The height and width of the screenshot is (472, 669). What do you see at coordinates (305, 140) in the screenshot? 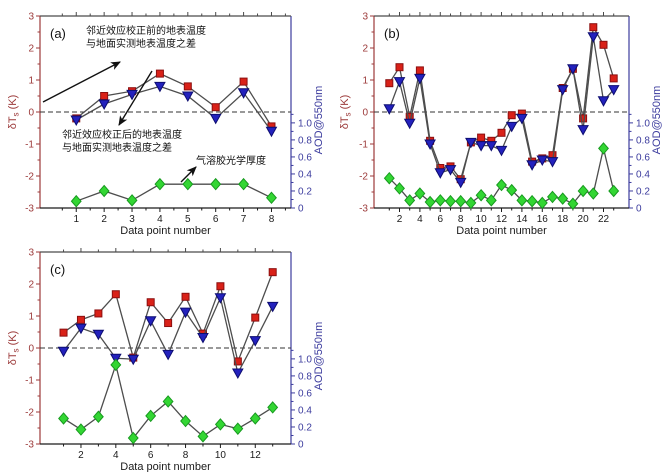
I see `y-right-tick-label: 0.8` at bounding box center [305, 140].